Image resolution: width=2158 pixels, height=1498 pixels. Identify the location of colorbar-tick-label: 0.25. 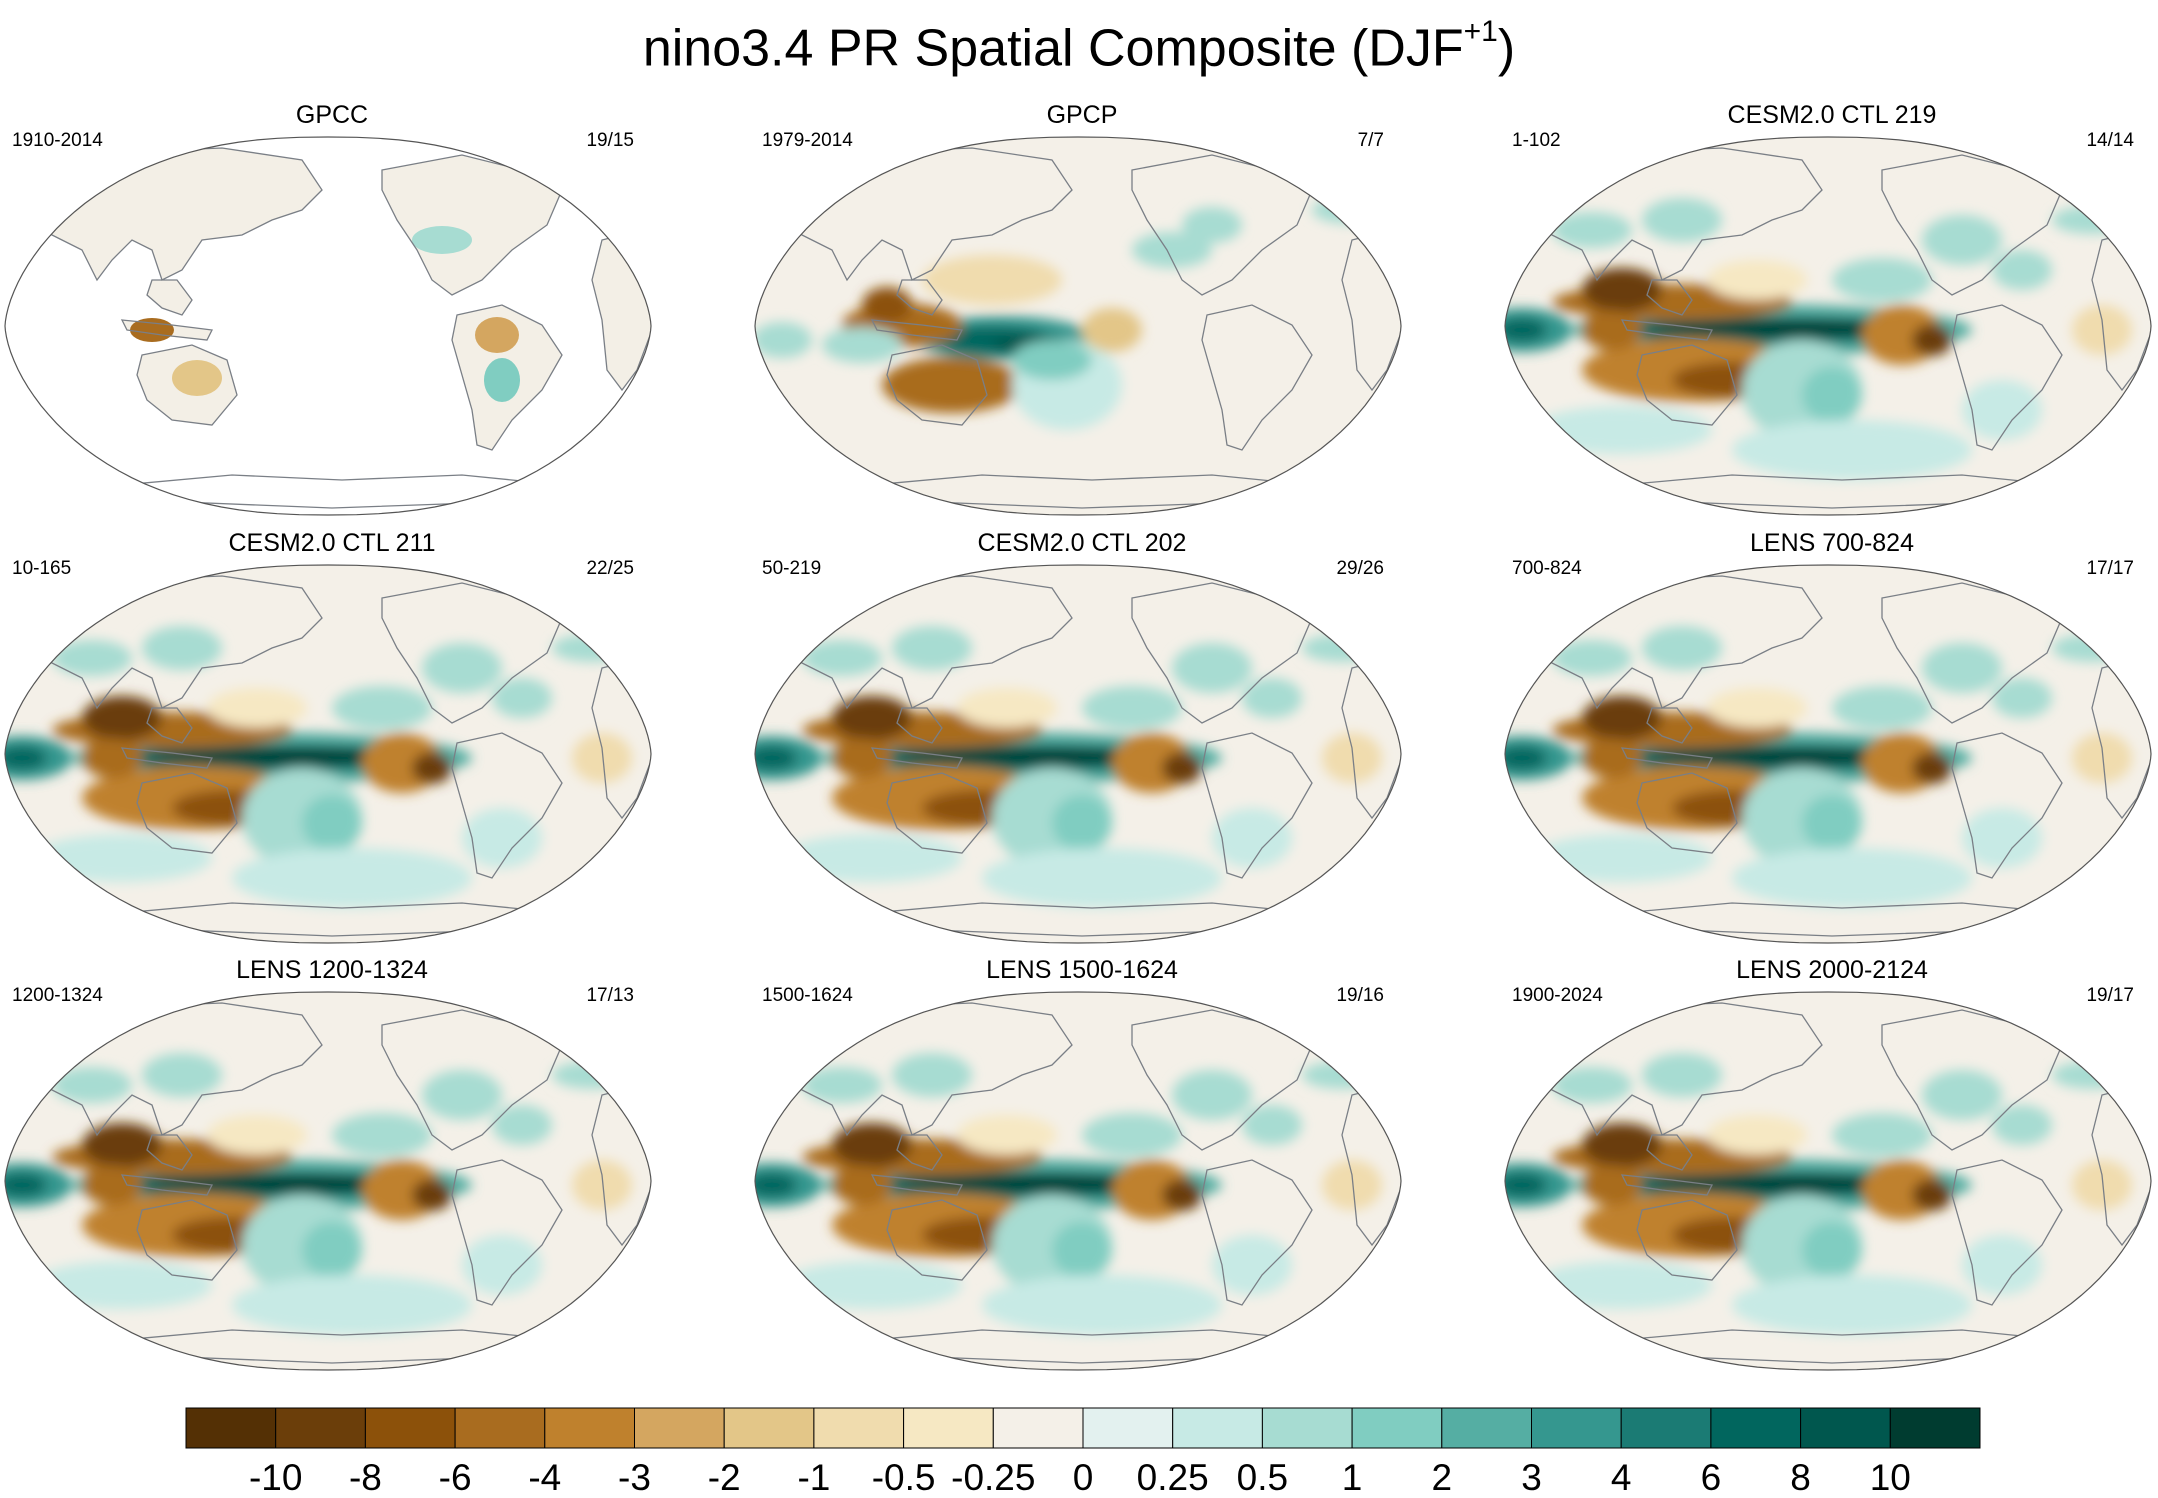
(1172, 1477).